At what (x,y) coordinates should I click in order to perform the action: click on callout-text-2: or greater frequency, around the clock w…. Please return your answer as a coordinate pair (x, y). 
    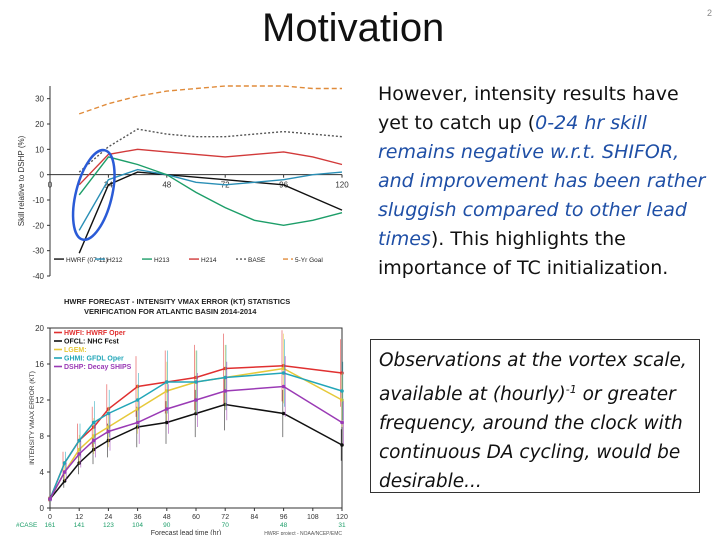
    Looking at the image, I should click on (531, 438).